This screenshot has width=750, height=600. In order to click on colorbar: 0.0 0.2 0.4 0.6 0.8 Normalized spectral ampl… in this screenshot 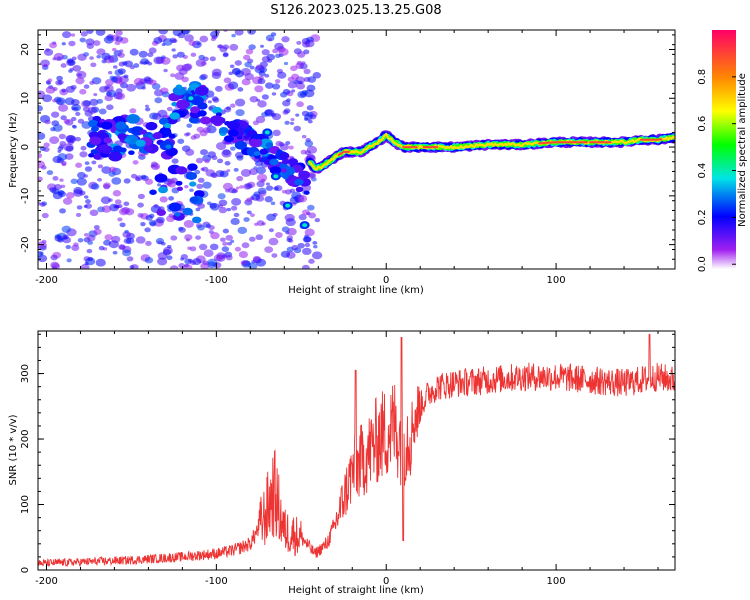, I will do `click(722, 151)`.